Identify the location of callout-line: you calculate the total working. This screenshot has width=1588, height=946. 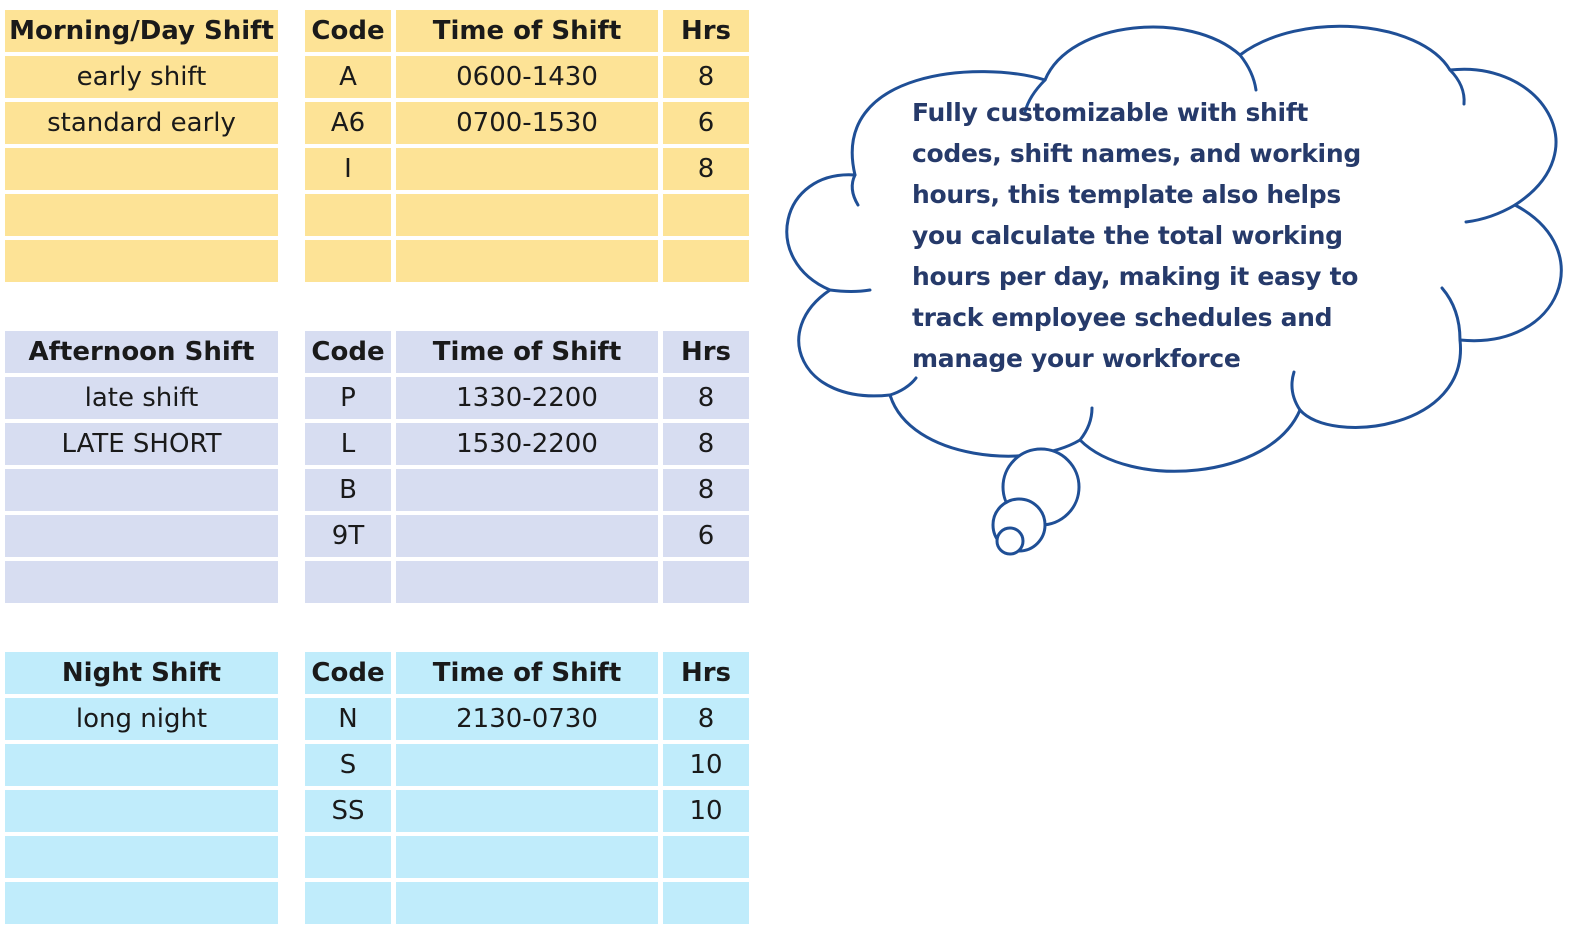
(1127, 235).